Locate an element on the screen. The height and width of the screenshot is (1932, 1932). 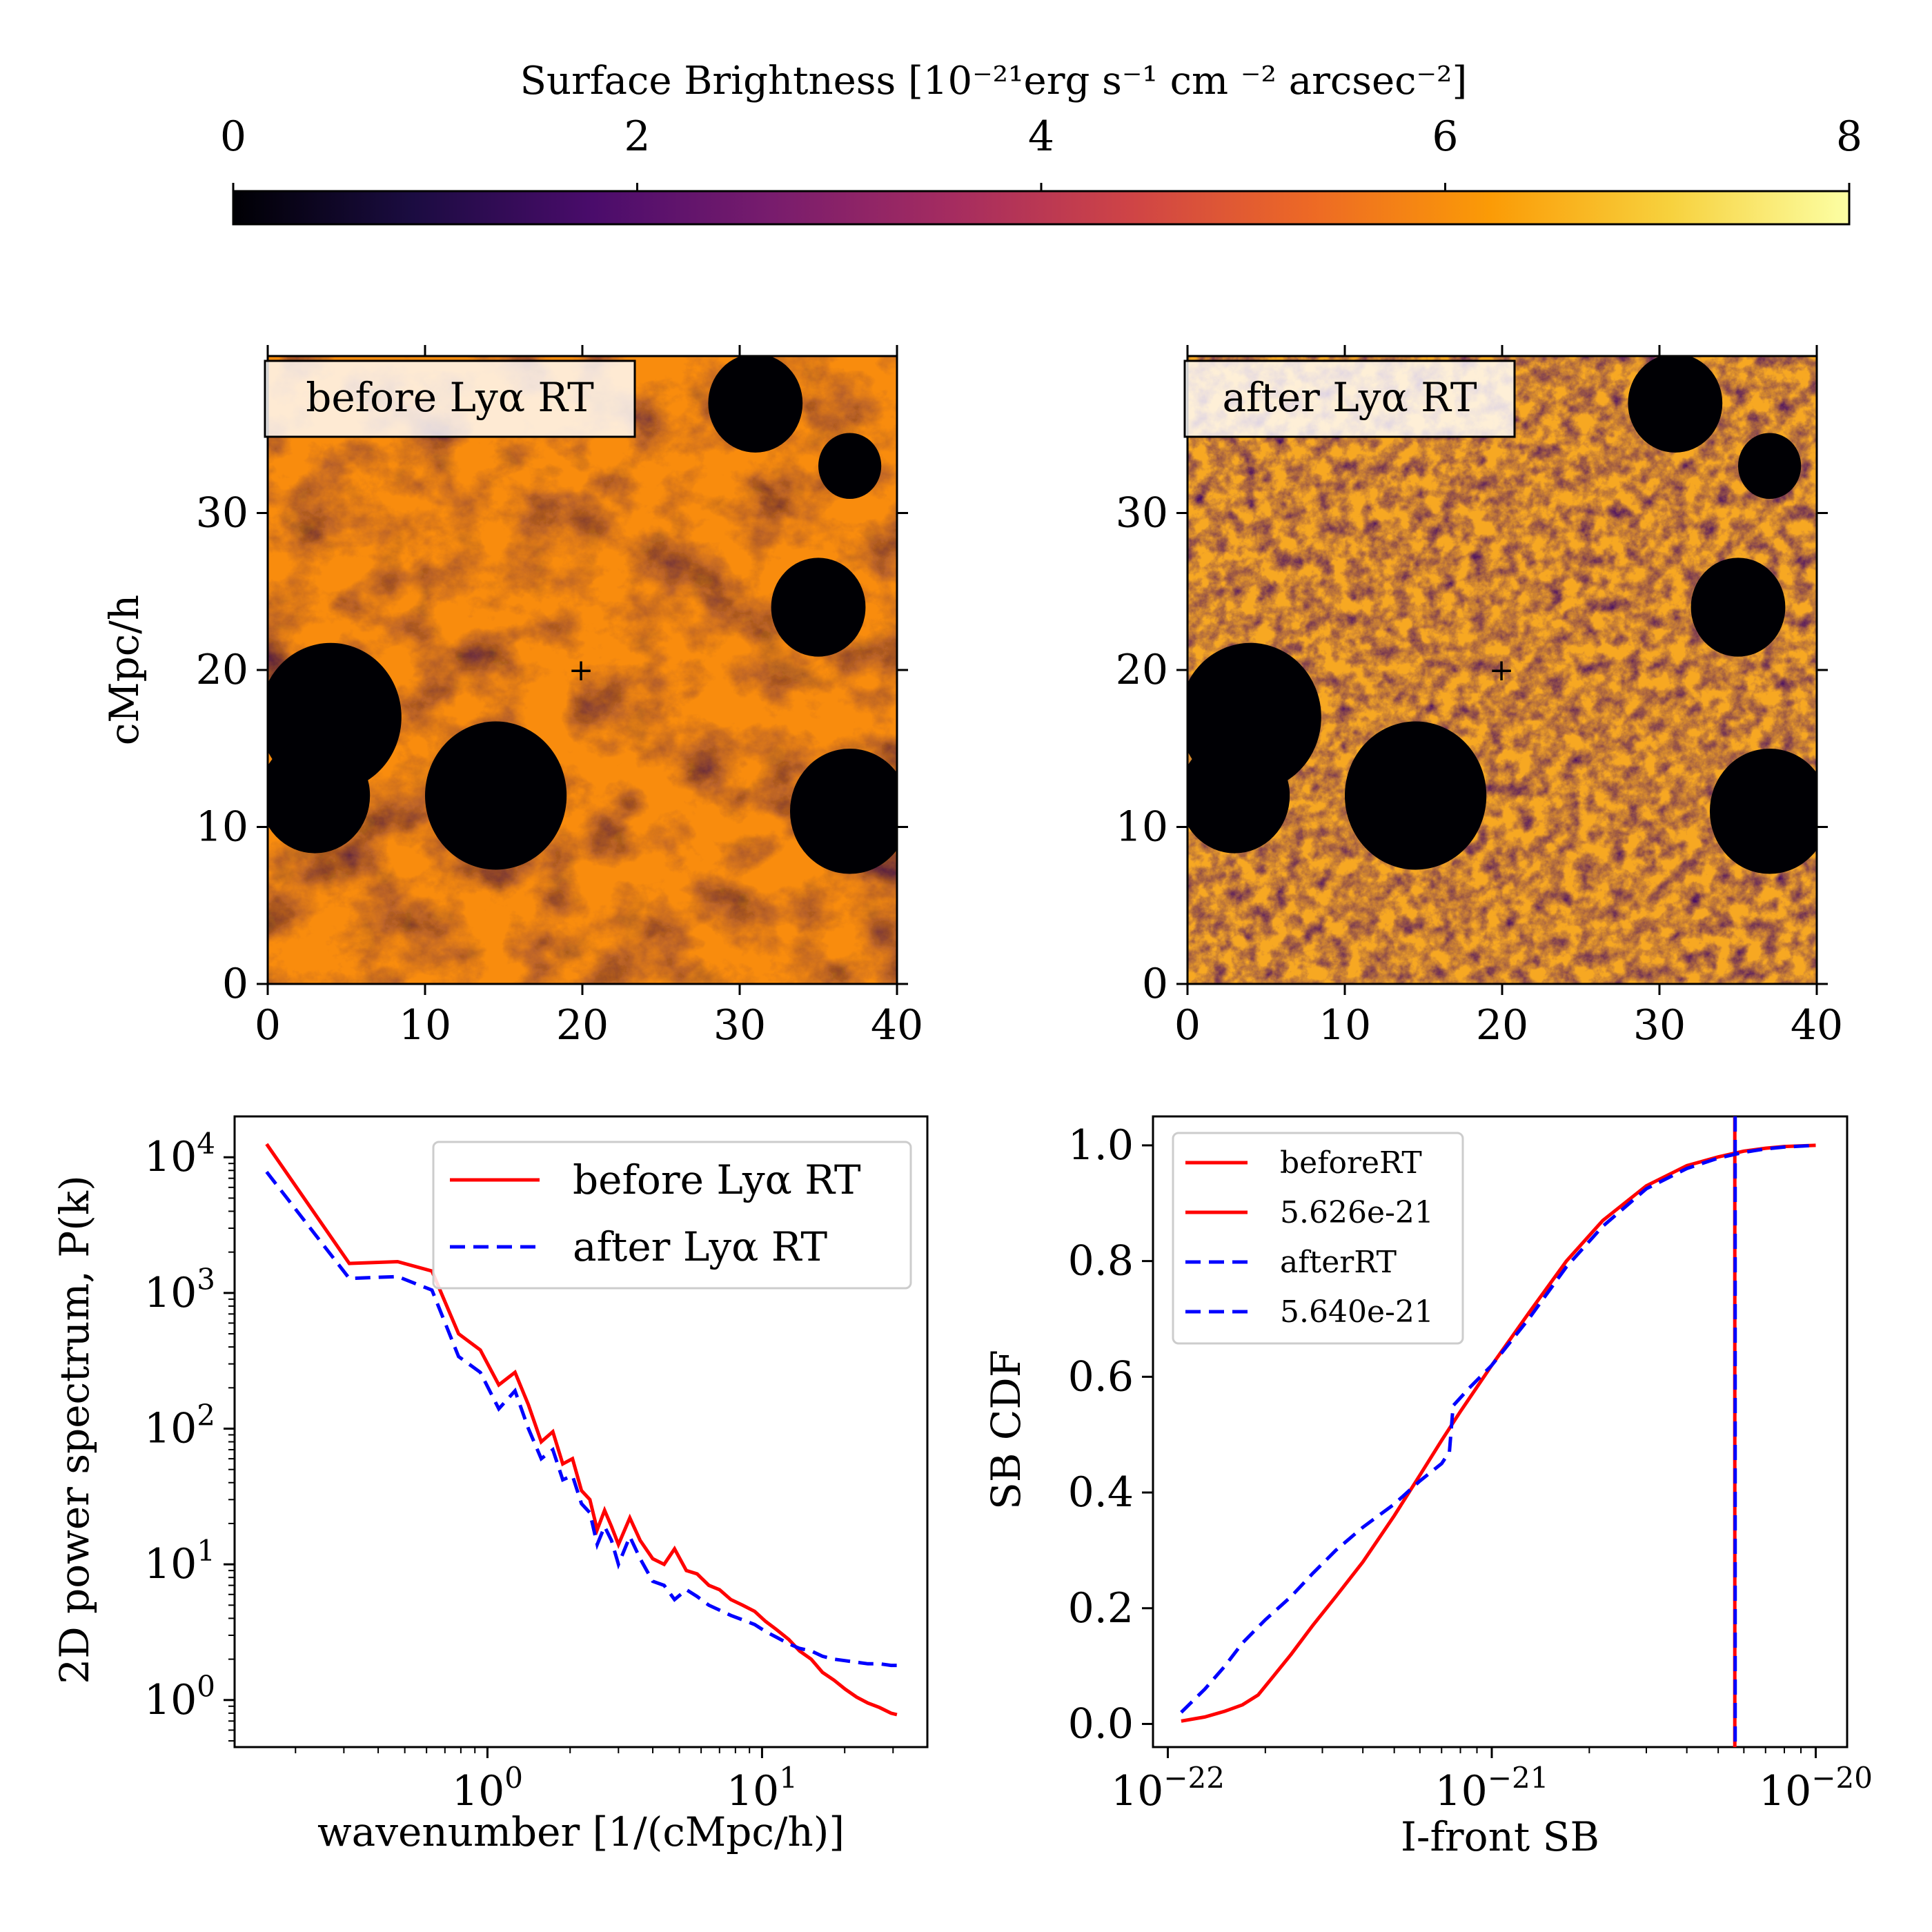
colorbar-ticks: 0 2 4 6 8 is located at coordinates (1041, 151).